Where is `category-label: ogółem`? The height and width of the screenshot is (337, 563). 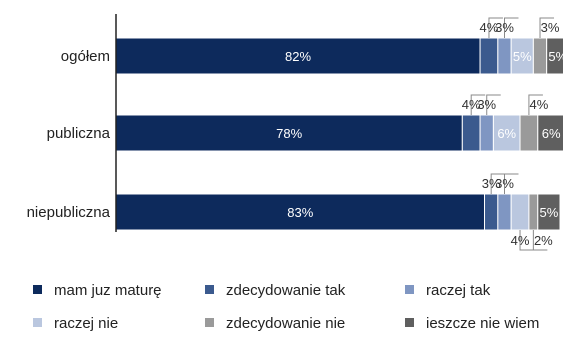
category-label: ogółem is located at coordinates (85, 56).